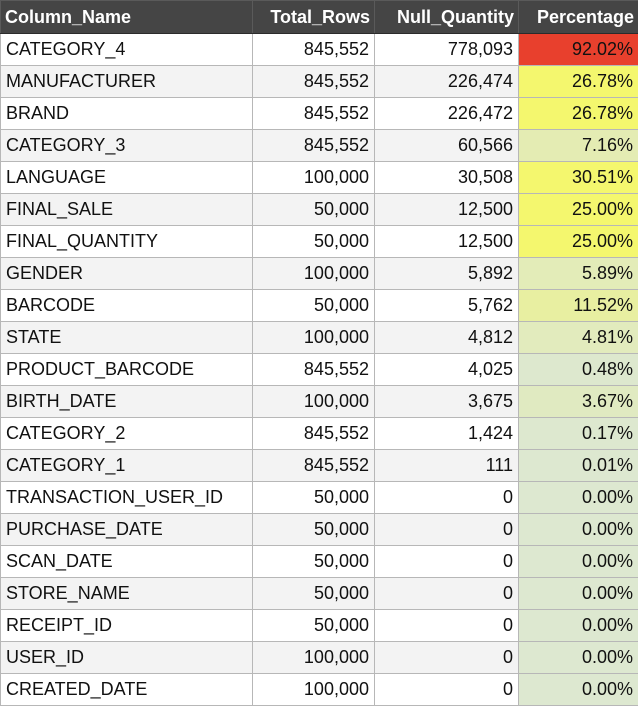  What do you see at coordinates (127, 50) in the screenshot?
I see `cell-column-name: CATEGORY_4` at bounding box center [127, 50].